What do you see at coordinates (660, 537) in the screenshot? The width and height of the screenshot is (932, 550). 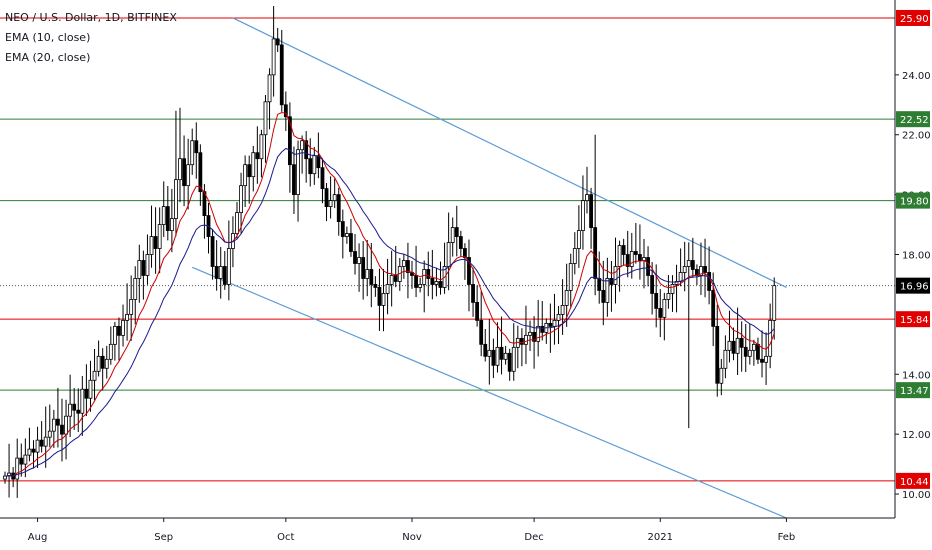 I see `x-tick-label: 2021` at bounding box center [660, 537].